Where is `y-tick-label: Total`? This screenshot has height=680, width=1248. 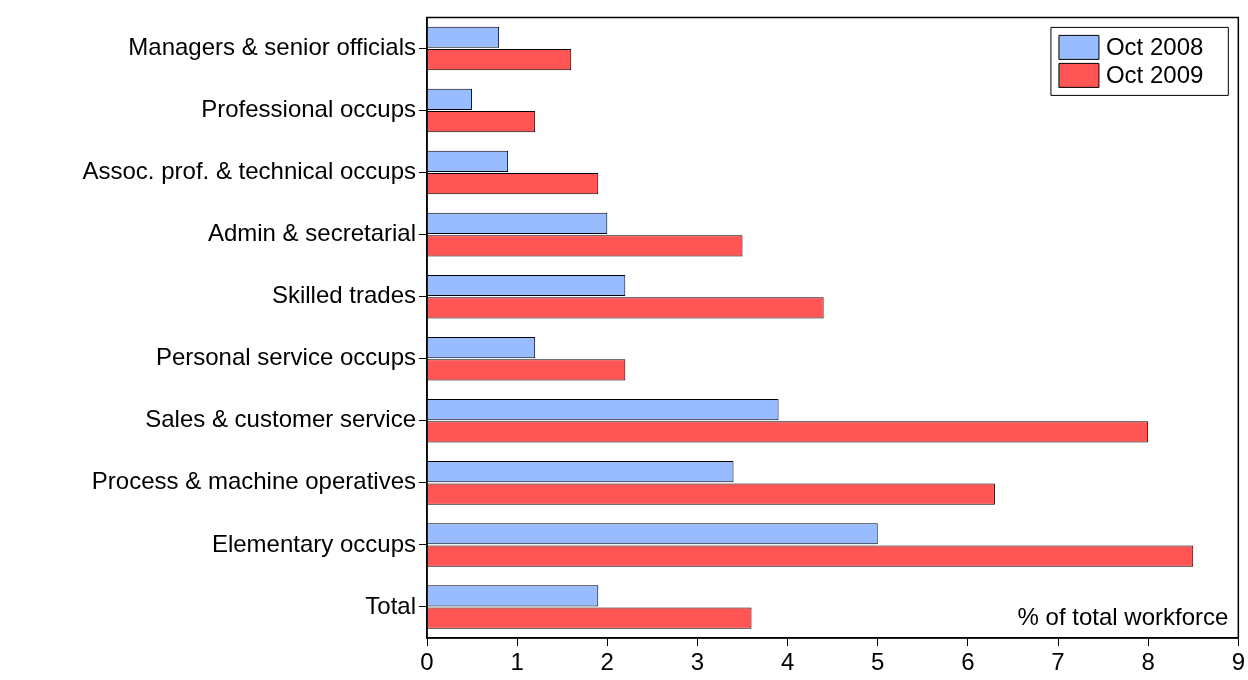 y-tick-label: Total is located at coordinates (390, 605).